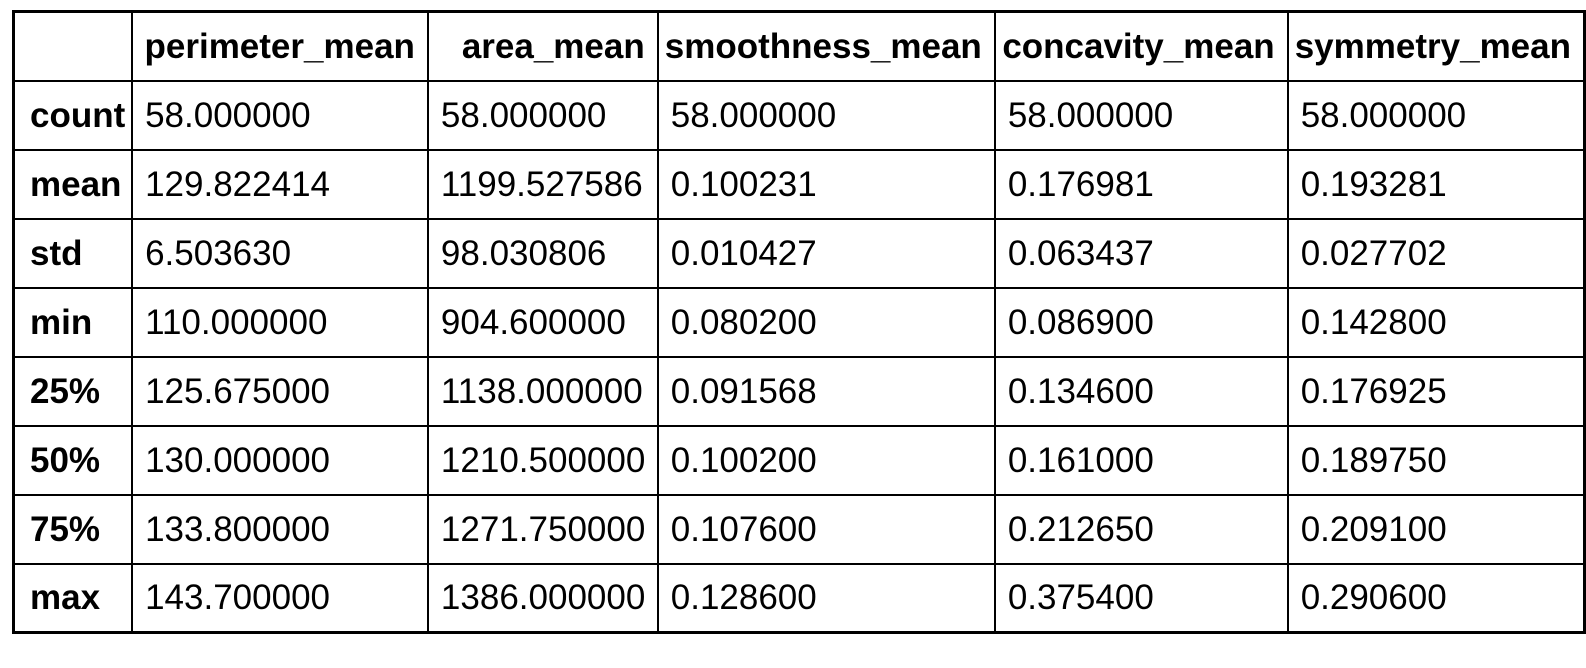 This screenshot has width=1586, height=668. Describe the element at coordinates (1141, 253) in the screenshot. I see `table-cell: 0.063437` at that location.